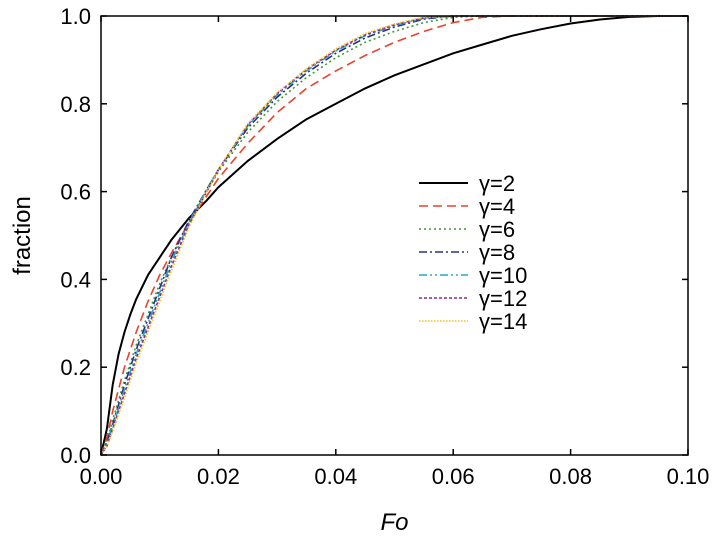 The image size is (718, 538). I want to click on y-tick-label: 0.6, so click(75, 192).